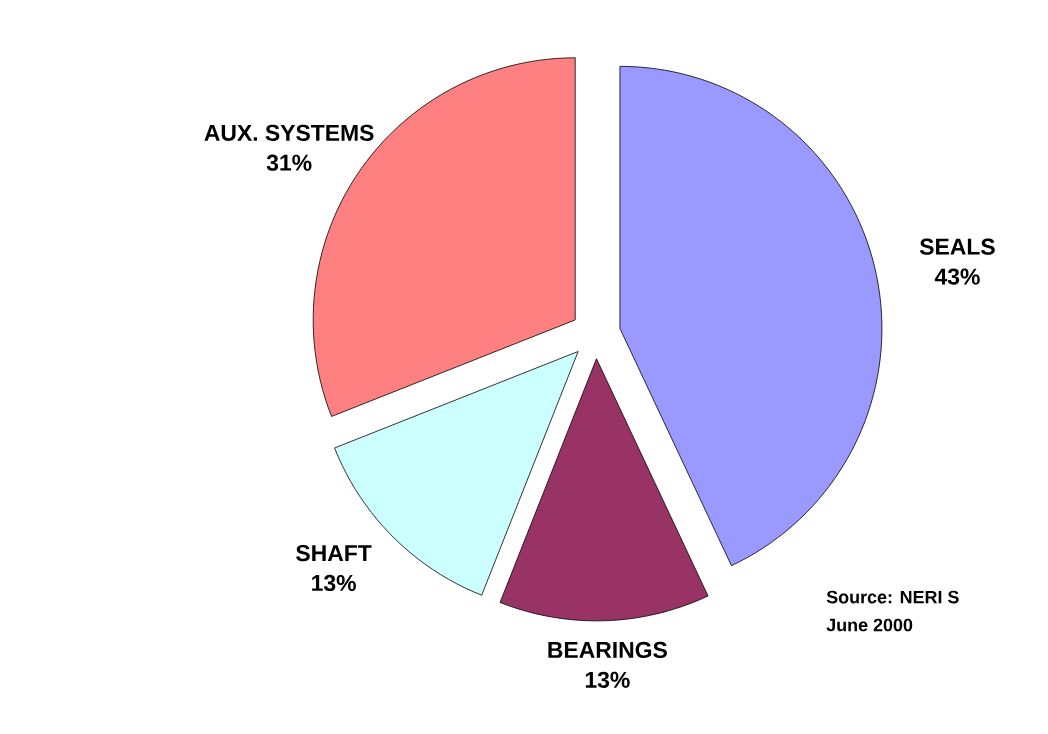 The height and width of the screenshot is (734, 1048). I want to click on slice-label: SHAFT, so click(334, 553).